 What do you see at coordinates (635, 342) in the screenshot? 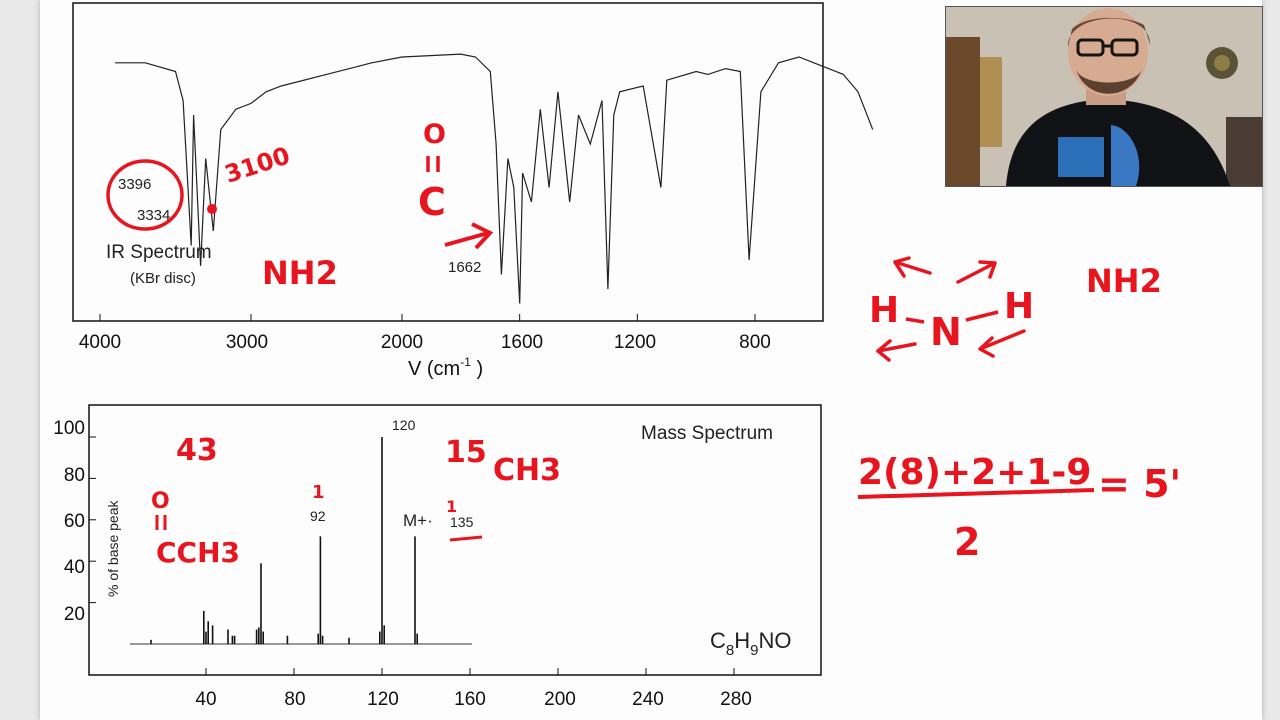
I see `ir-tick-1200: 1200` at bounding box center [635, 342].